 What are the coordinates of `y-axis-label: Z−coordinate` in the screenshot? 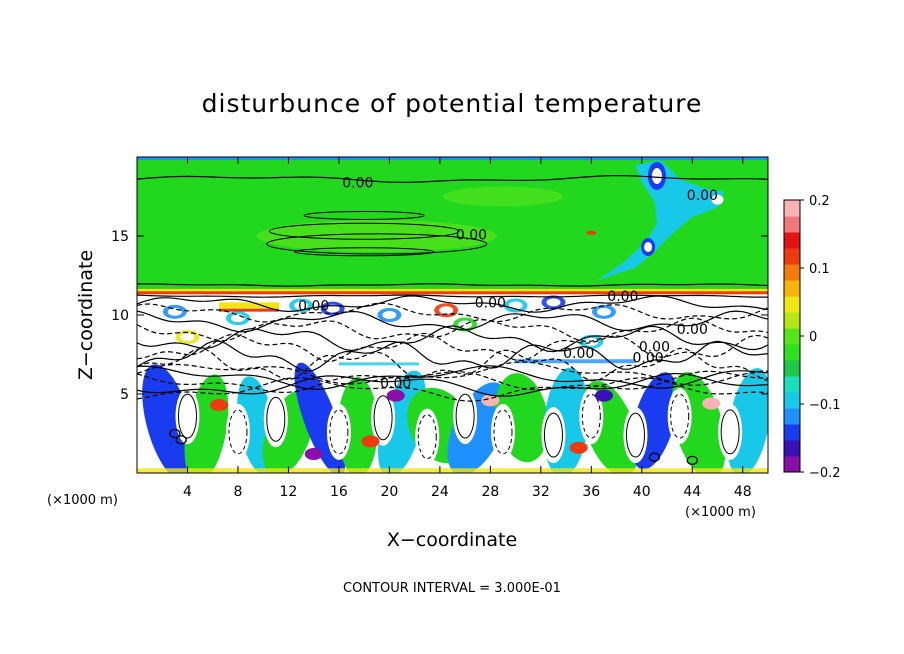 It's located at (86, 315).